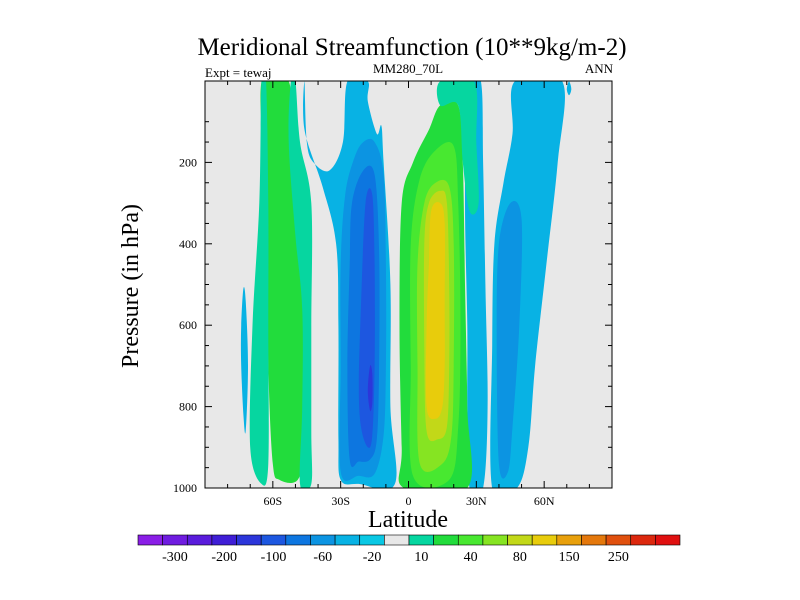 This screenshot has height=600, width=800. Describe the element at coordinates (411, 47) in the screenshot. I see `chart-title: Meridional Streamfunction (10**9kg/m-2)` at that location.